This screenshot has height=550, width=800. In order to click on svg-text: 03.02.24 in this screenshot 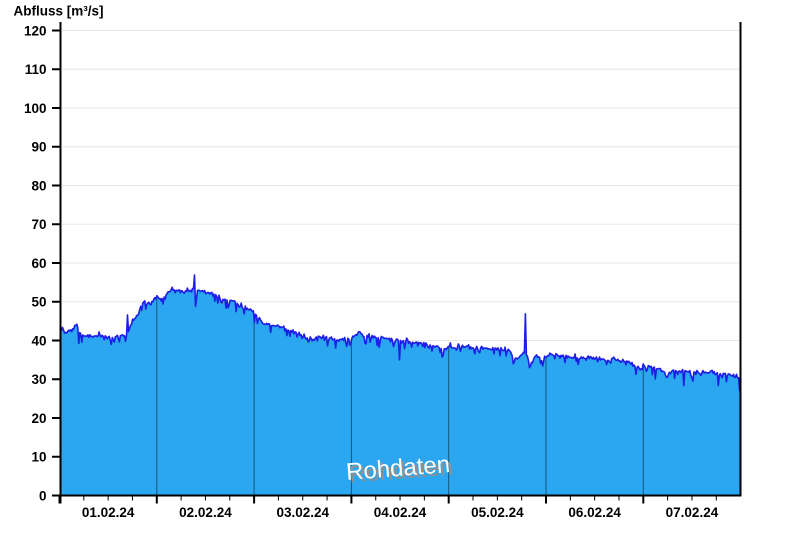, I will do `click(302, 512)`.